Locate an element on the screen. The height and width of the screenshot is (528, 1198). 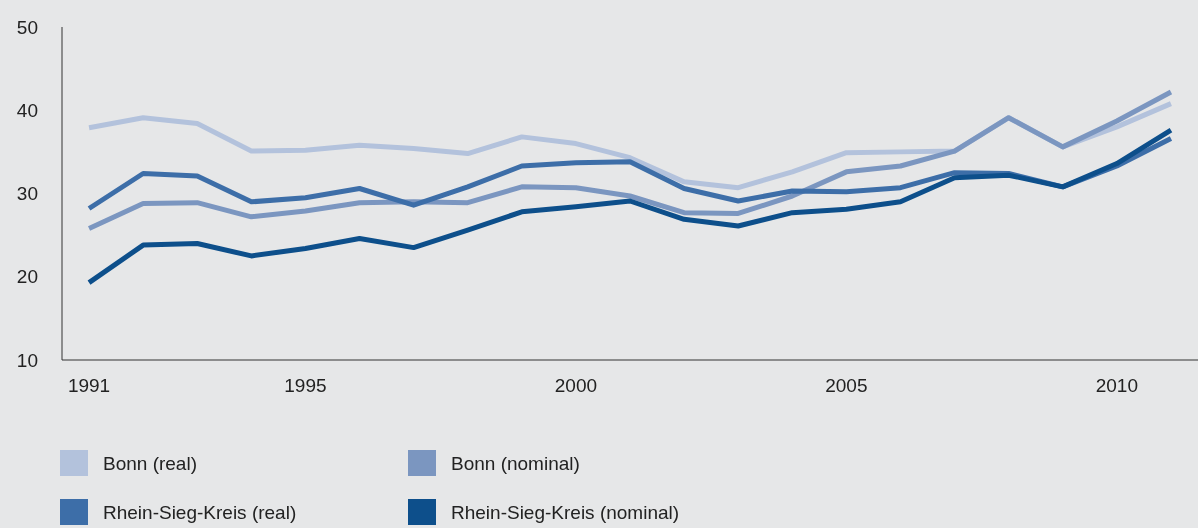
y-tick-label: 10 is located at coordinates (27, 360).